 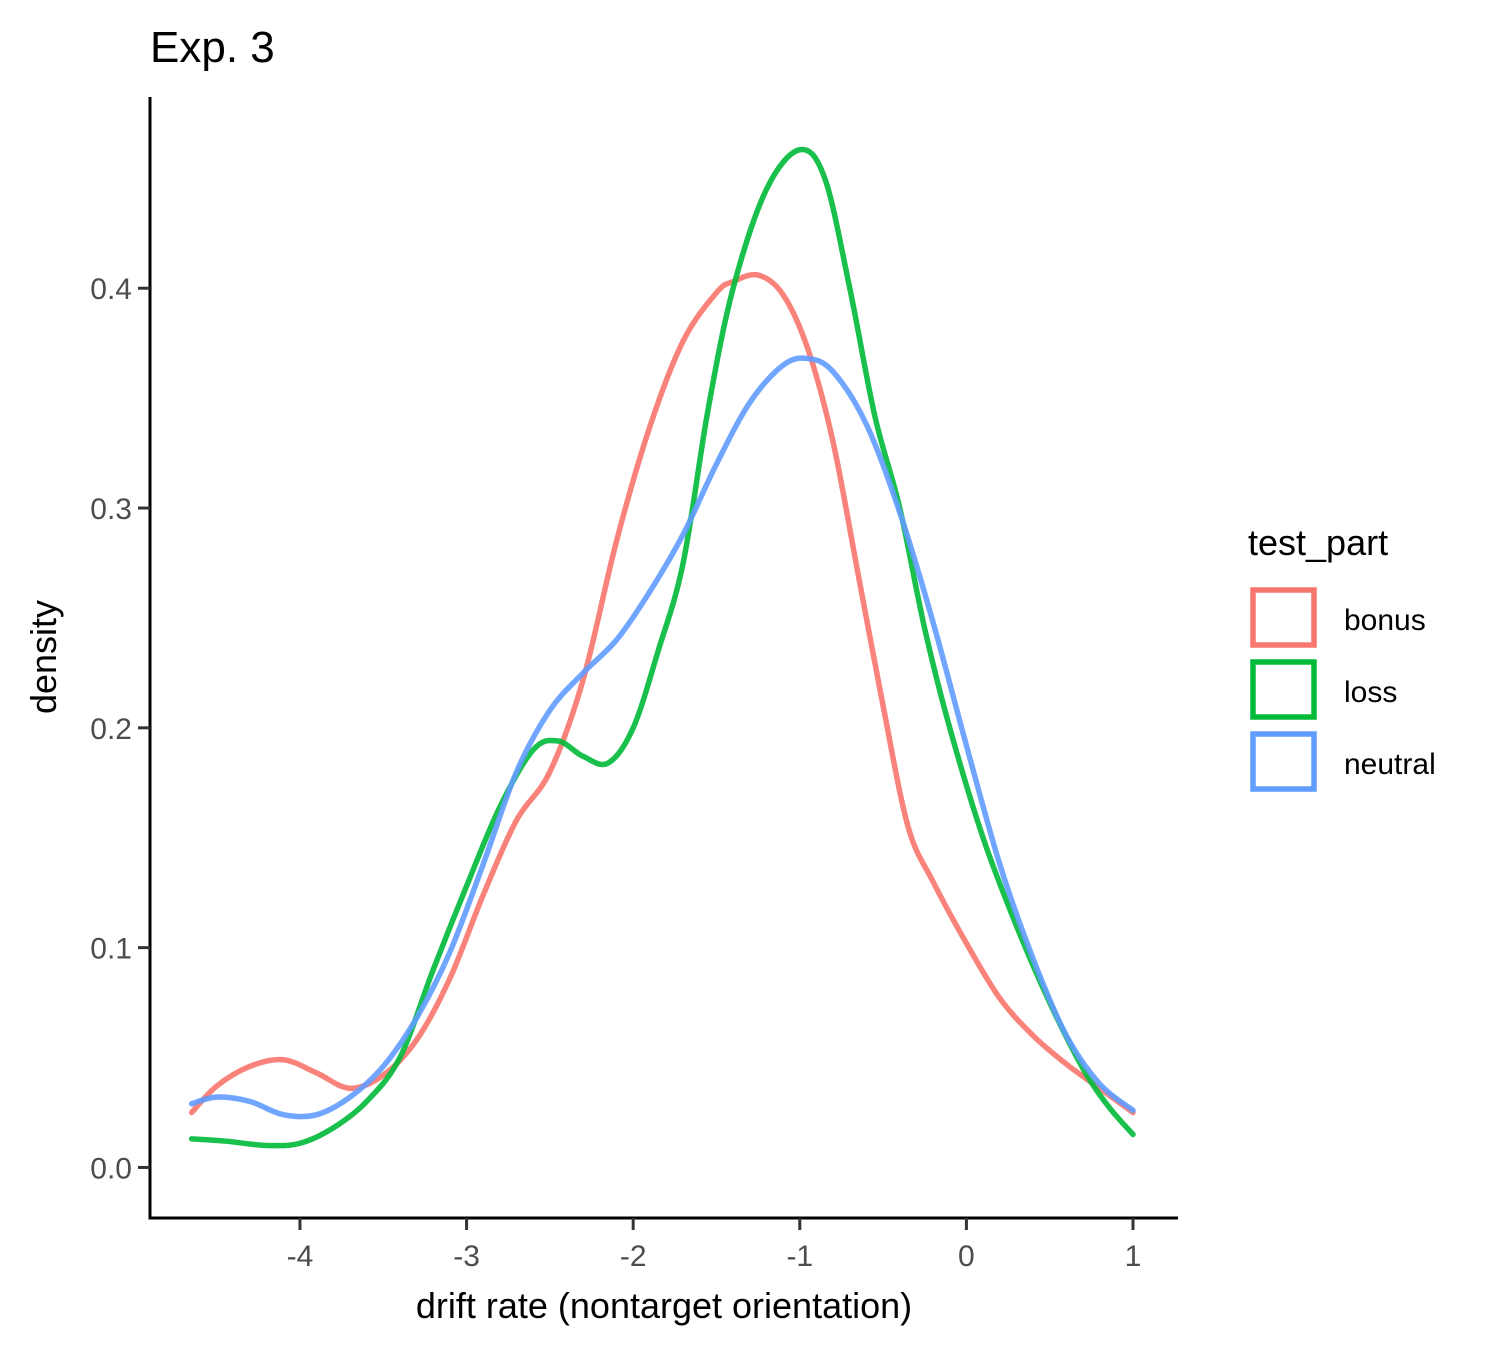 I want to click on y-tick-label: 0.1, so click(x=111, y=949).